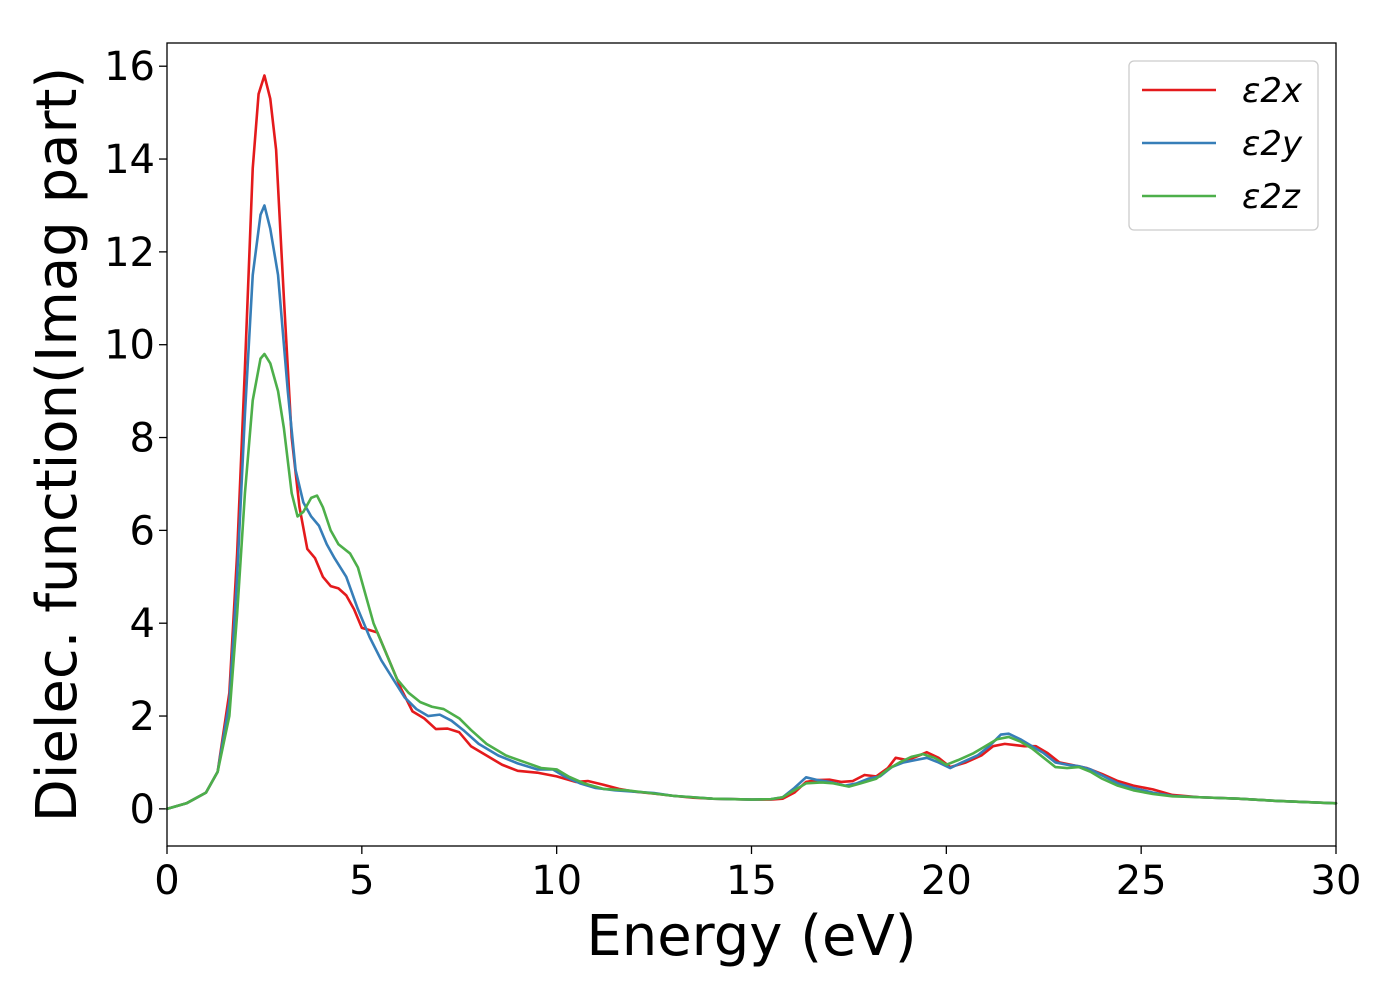 The height and width of the screenshot is (1000, 1400). What do you see at coordinates (129, 346) in the screenshot?
I see `y-tick-label: 10` at bounding box center [129, 346].